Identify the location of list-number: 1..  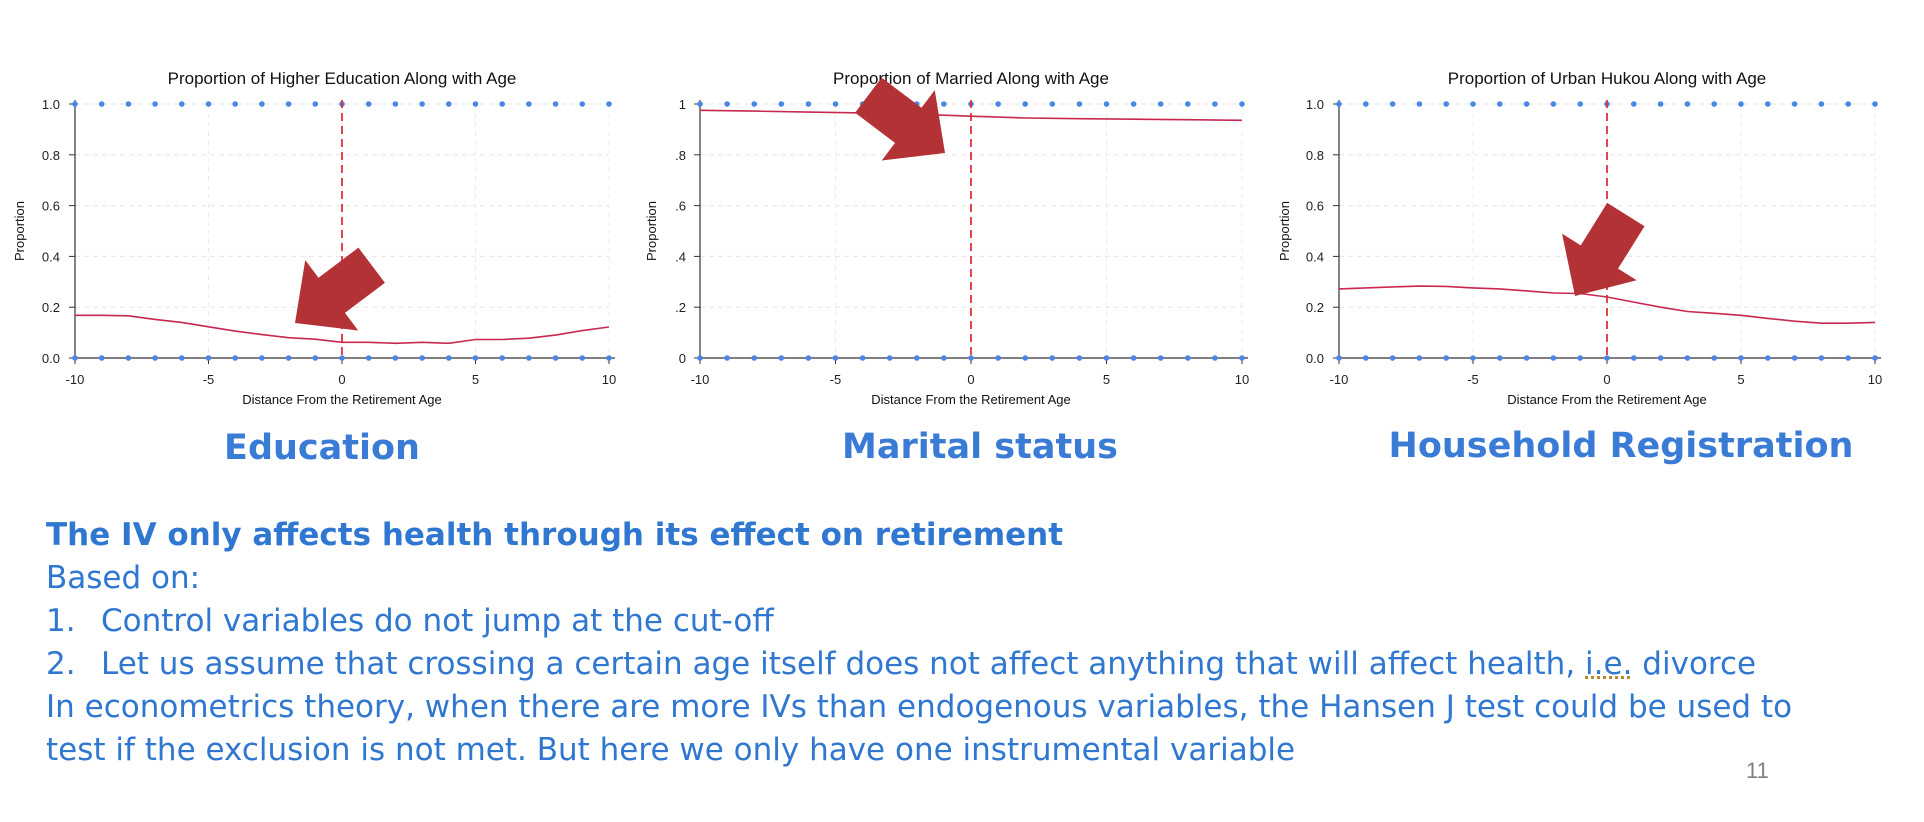
(61, 621).